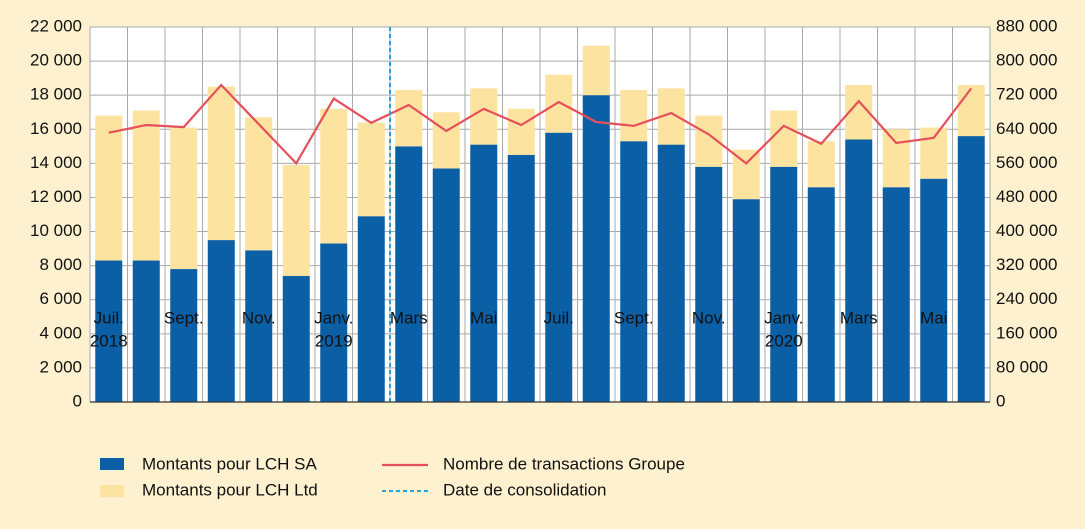 The width and height of the screenshot is (1085, 529). What do you see at coordinates (56, 230) in the screenshot?
I see `y-tick-label: 10 000` at bounding box center [56, 230].